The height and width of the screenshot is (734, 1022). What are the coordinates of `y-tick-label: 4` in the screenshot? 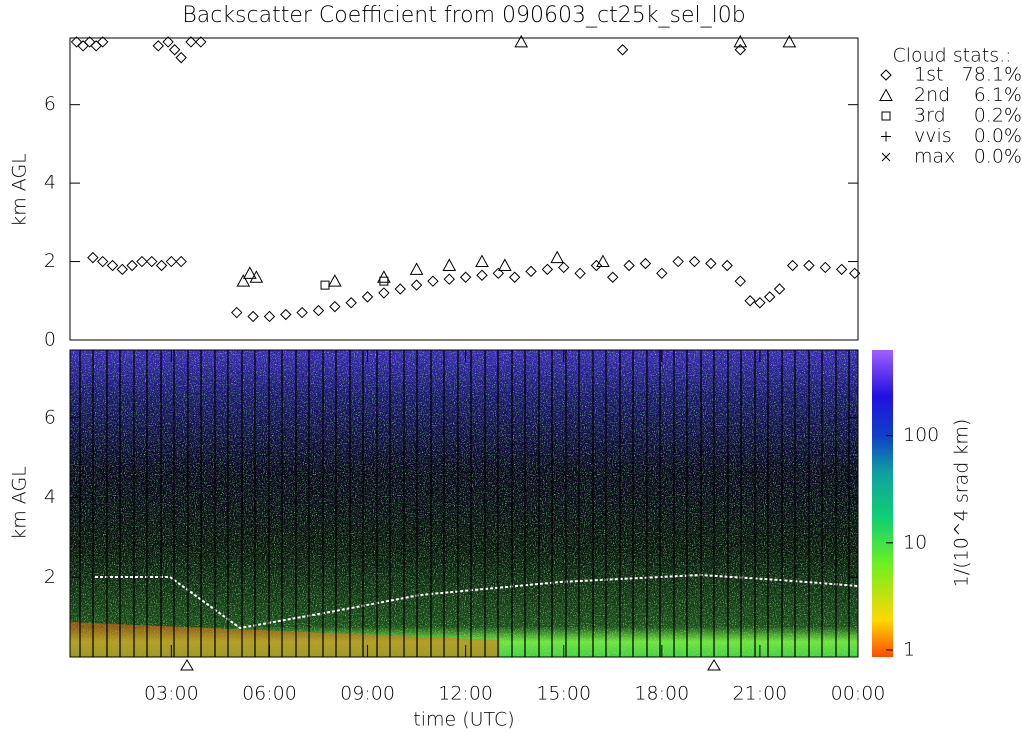 It's located at (50, 183).